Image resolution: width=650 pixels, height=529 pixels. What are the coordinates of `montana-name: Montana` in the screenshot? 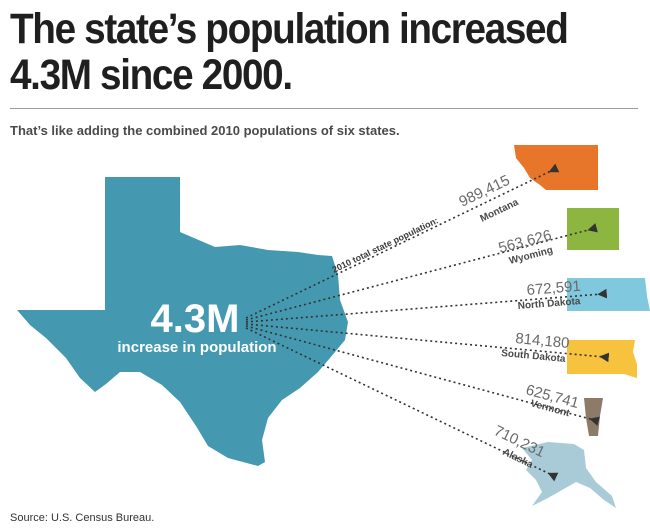 It's located at (500, 211).